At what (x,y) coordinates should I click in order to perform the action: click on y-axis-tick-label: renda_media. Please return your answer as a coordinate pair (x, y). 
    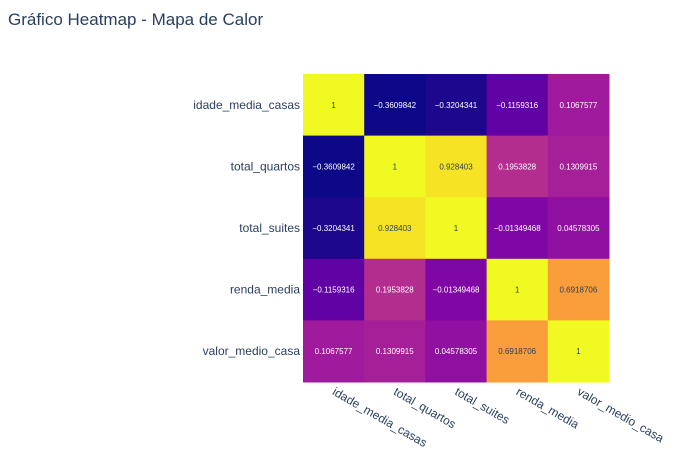
    Looking at the image, I should click on (265, 290).